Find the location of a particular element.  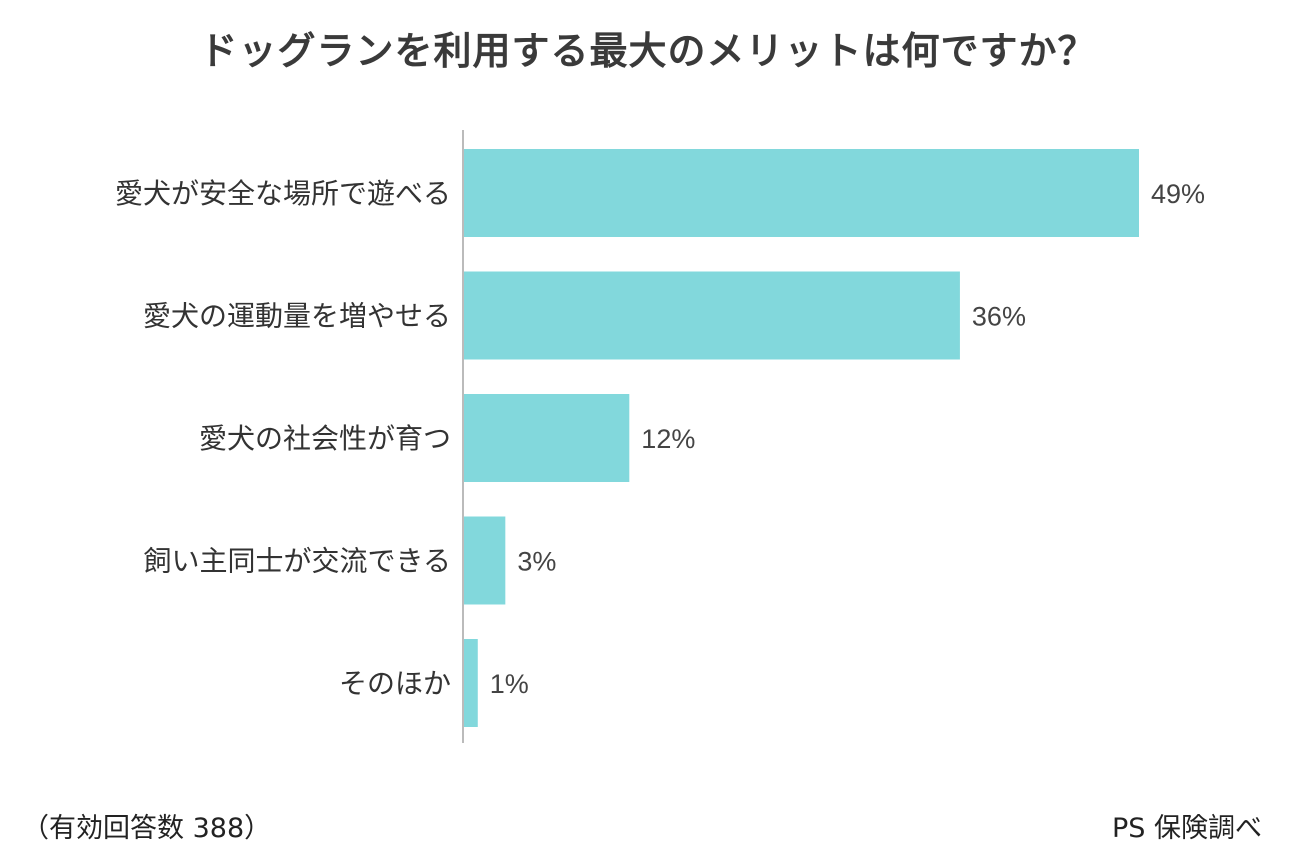

category-label: 飼い主同士が交流できる is located at coordinates (297, 561).